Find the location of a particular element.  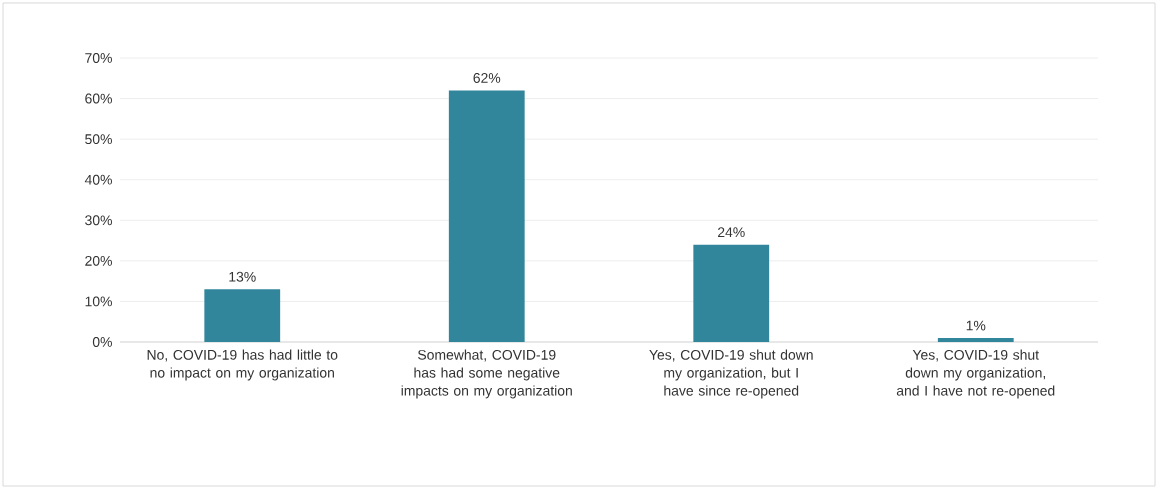

data-label: 62% is located at coordinates (487, 78).